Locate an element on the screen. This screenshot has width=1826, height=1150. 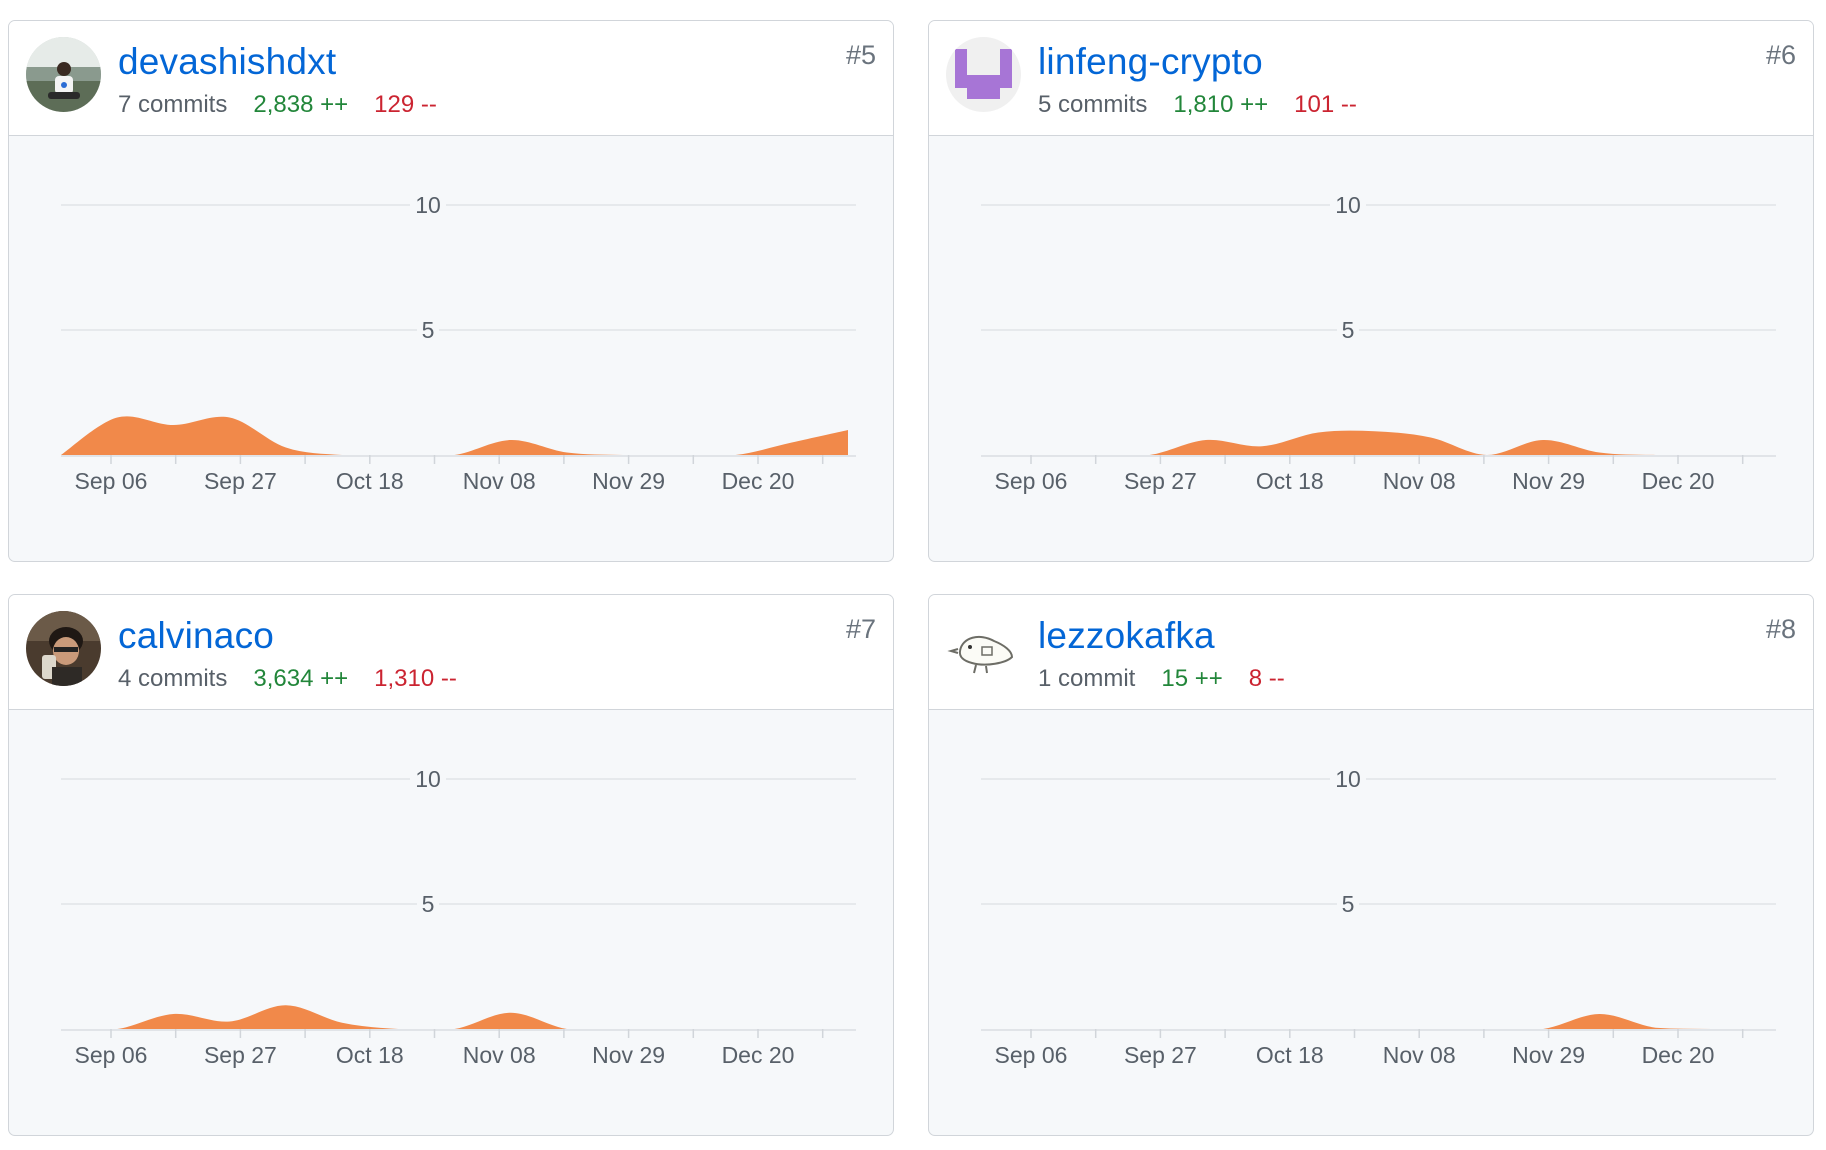
bird-sketch-avatar is located at coordinates (983, 648).